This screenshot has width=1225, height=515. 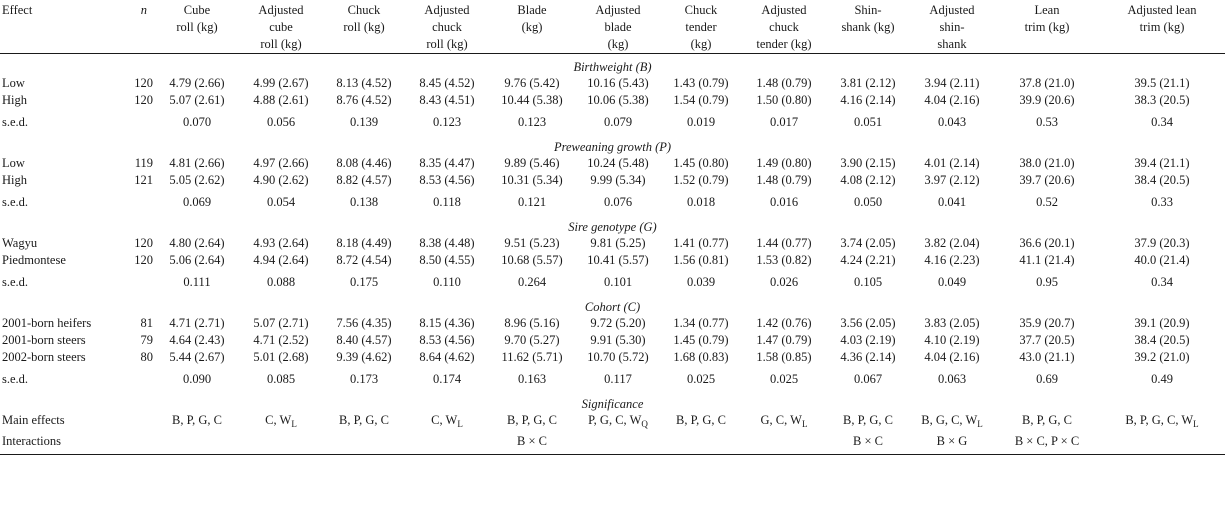 What do you see at coordinates (281, 83) in the screenshot?
I see `table-cell: 4.99 (2.67)` at bounding box center [281, 83].